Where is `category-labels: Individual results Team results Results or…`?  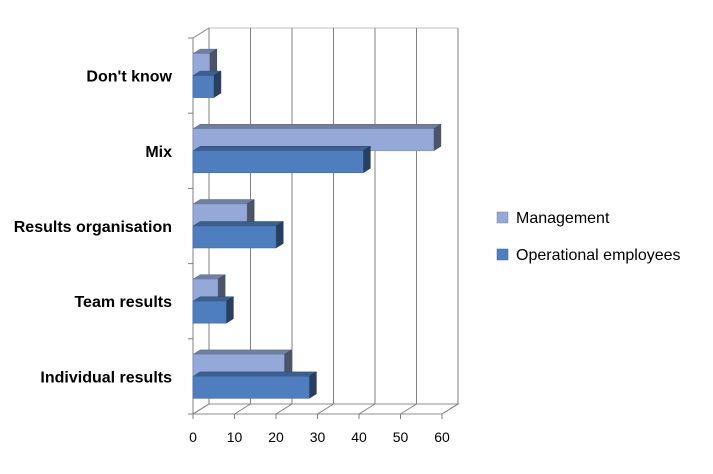
category-labels: Individual results Team results Results or… is located at coordinates (93, 228).